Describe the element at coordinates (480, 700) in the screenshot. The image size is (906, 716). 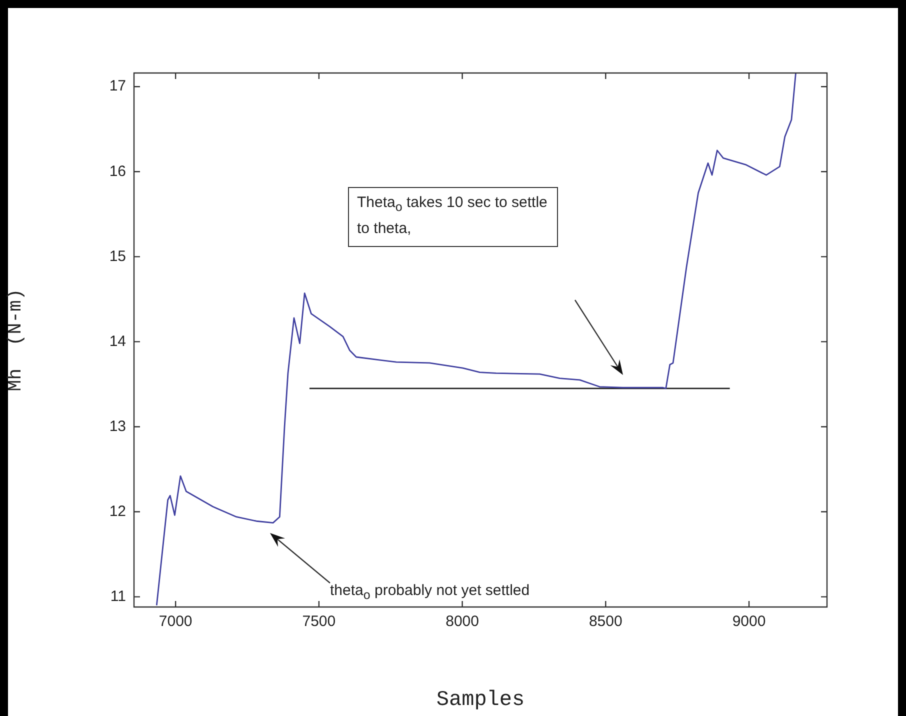
I see `x-axis-title: Samples` at that location.